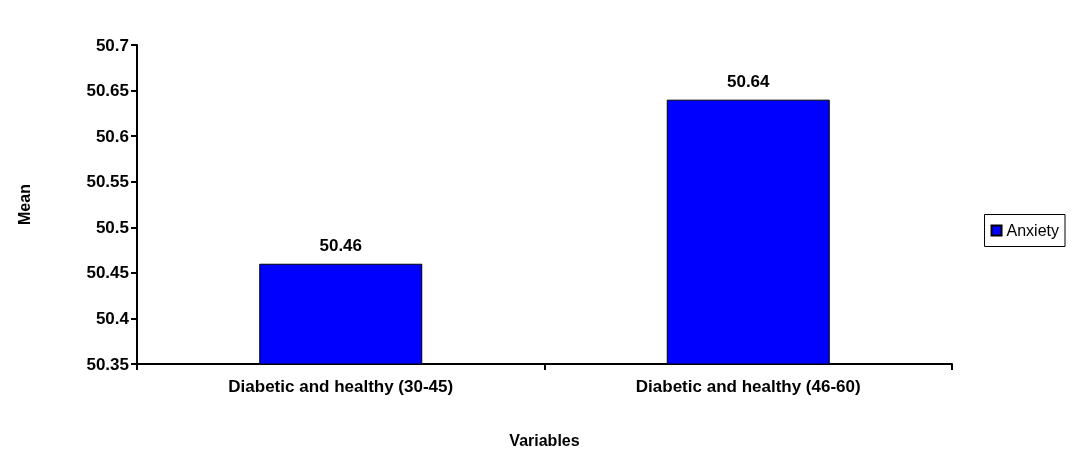 Image resolution: width=1075 pixels, height=461 pixels. What do you see at coordinates (112, 45) in the screenshot?
I see `y-tick-label: 50.7` at bounding box center [112, 45].